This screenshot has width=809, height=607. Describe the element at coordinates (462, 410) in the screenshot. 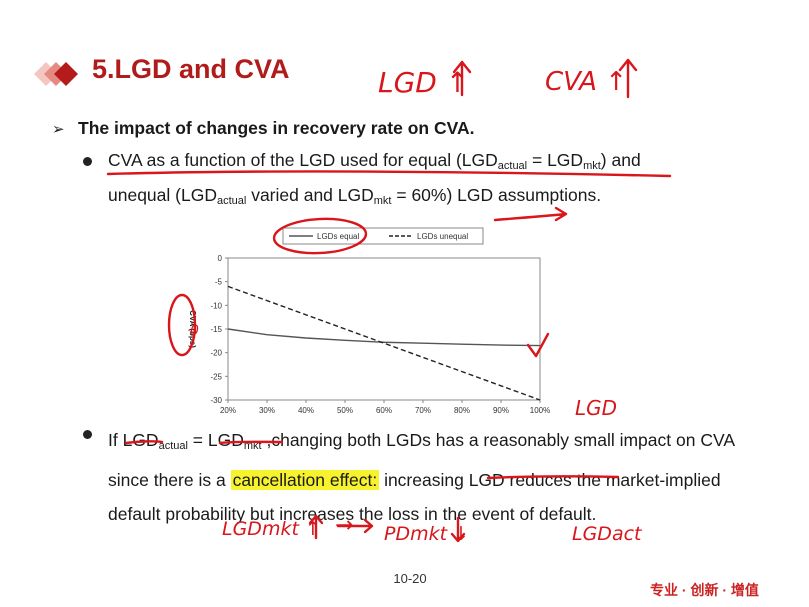

I see `x-tick-label: 80%` at that location.